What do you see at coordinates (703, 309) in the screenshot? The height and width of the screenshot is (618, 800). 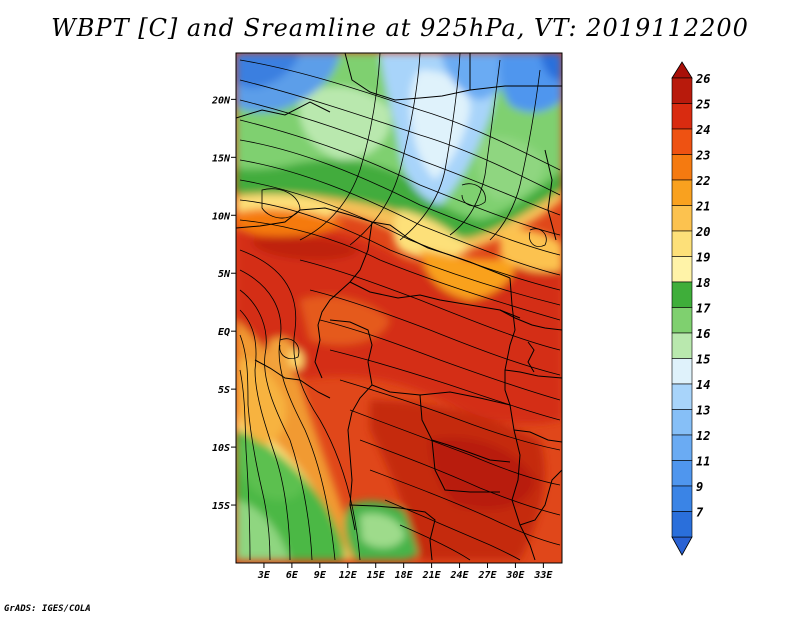 I see `colorbar-label: 17` at bounding box center [703, 309].